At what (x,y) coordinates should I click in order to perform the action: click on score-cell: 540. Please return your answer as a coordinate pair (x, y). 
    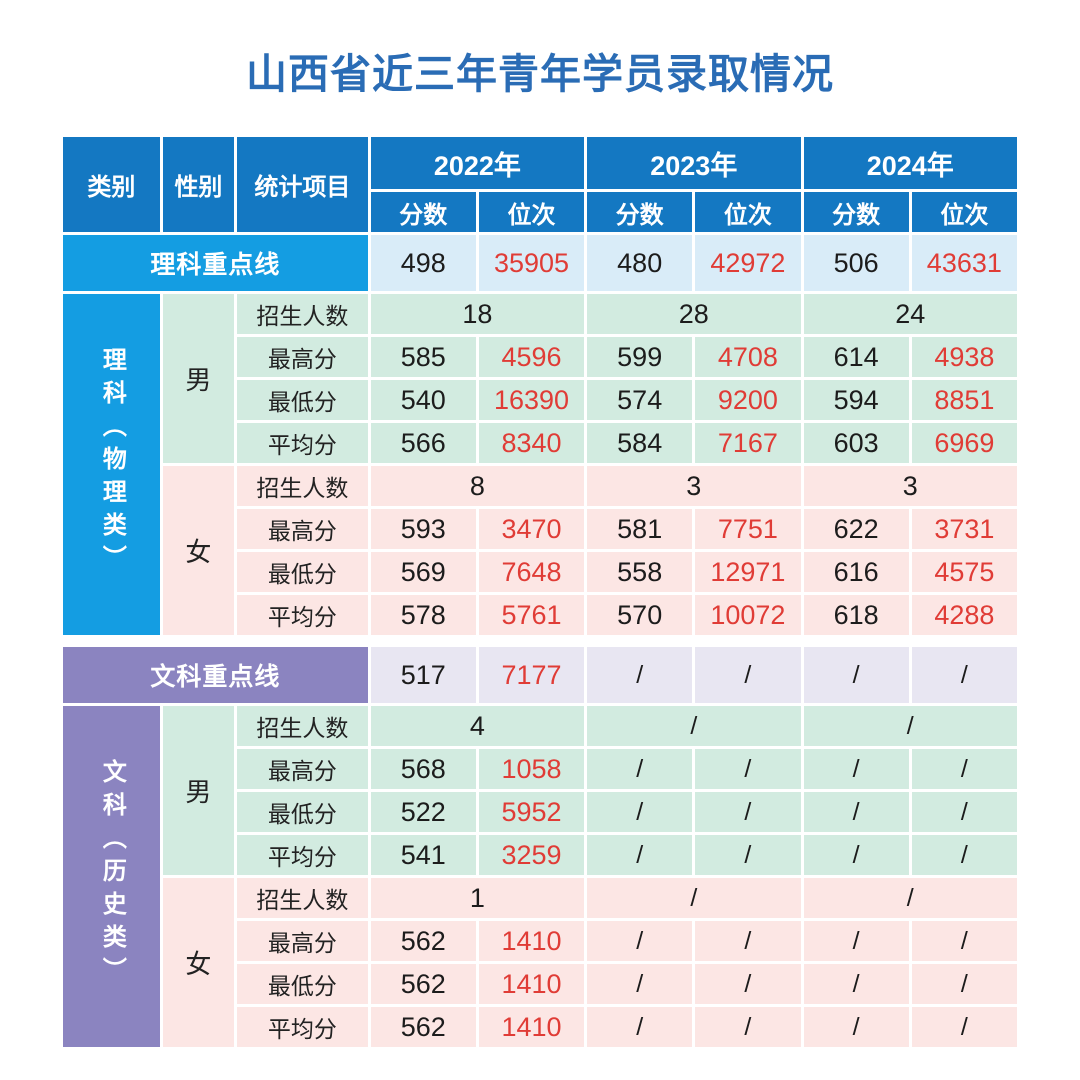
    Looking at the image, I should click on (423, 400).